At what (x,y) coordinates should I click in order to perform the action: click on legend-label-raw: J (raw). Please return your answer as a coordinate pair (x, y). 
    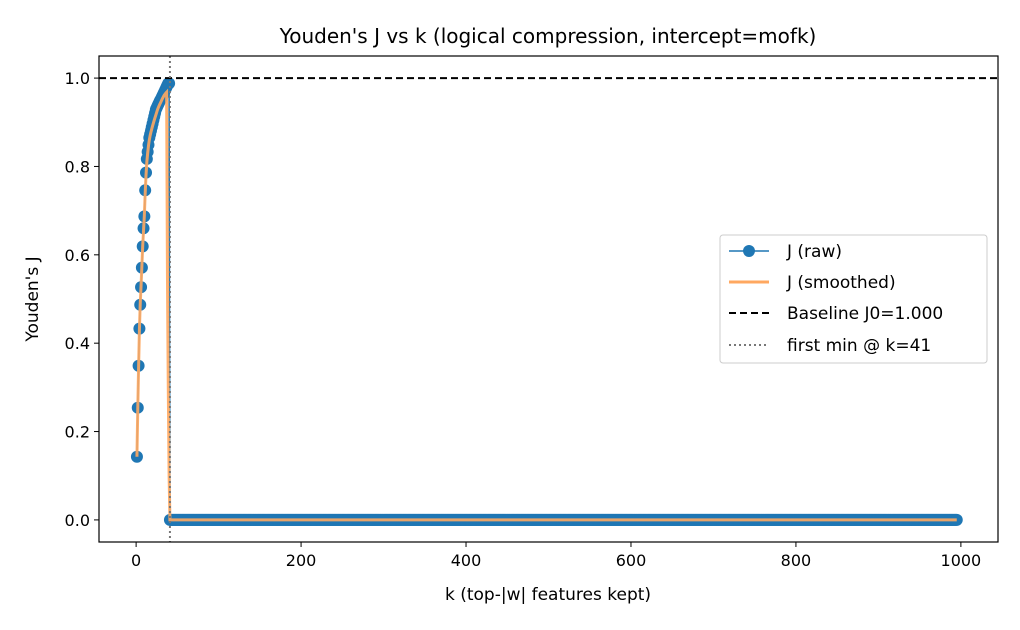
    Looking at the image, I should click on (814, 252).